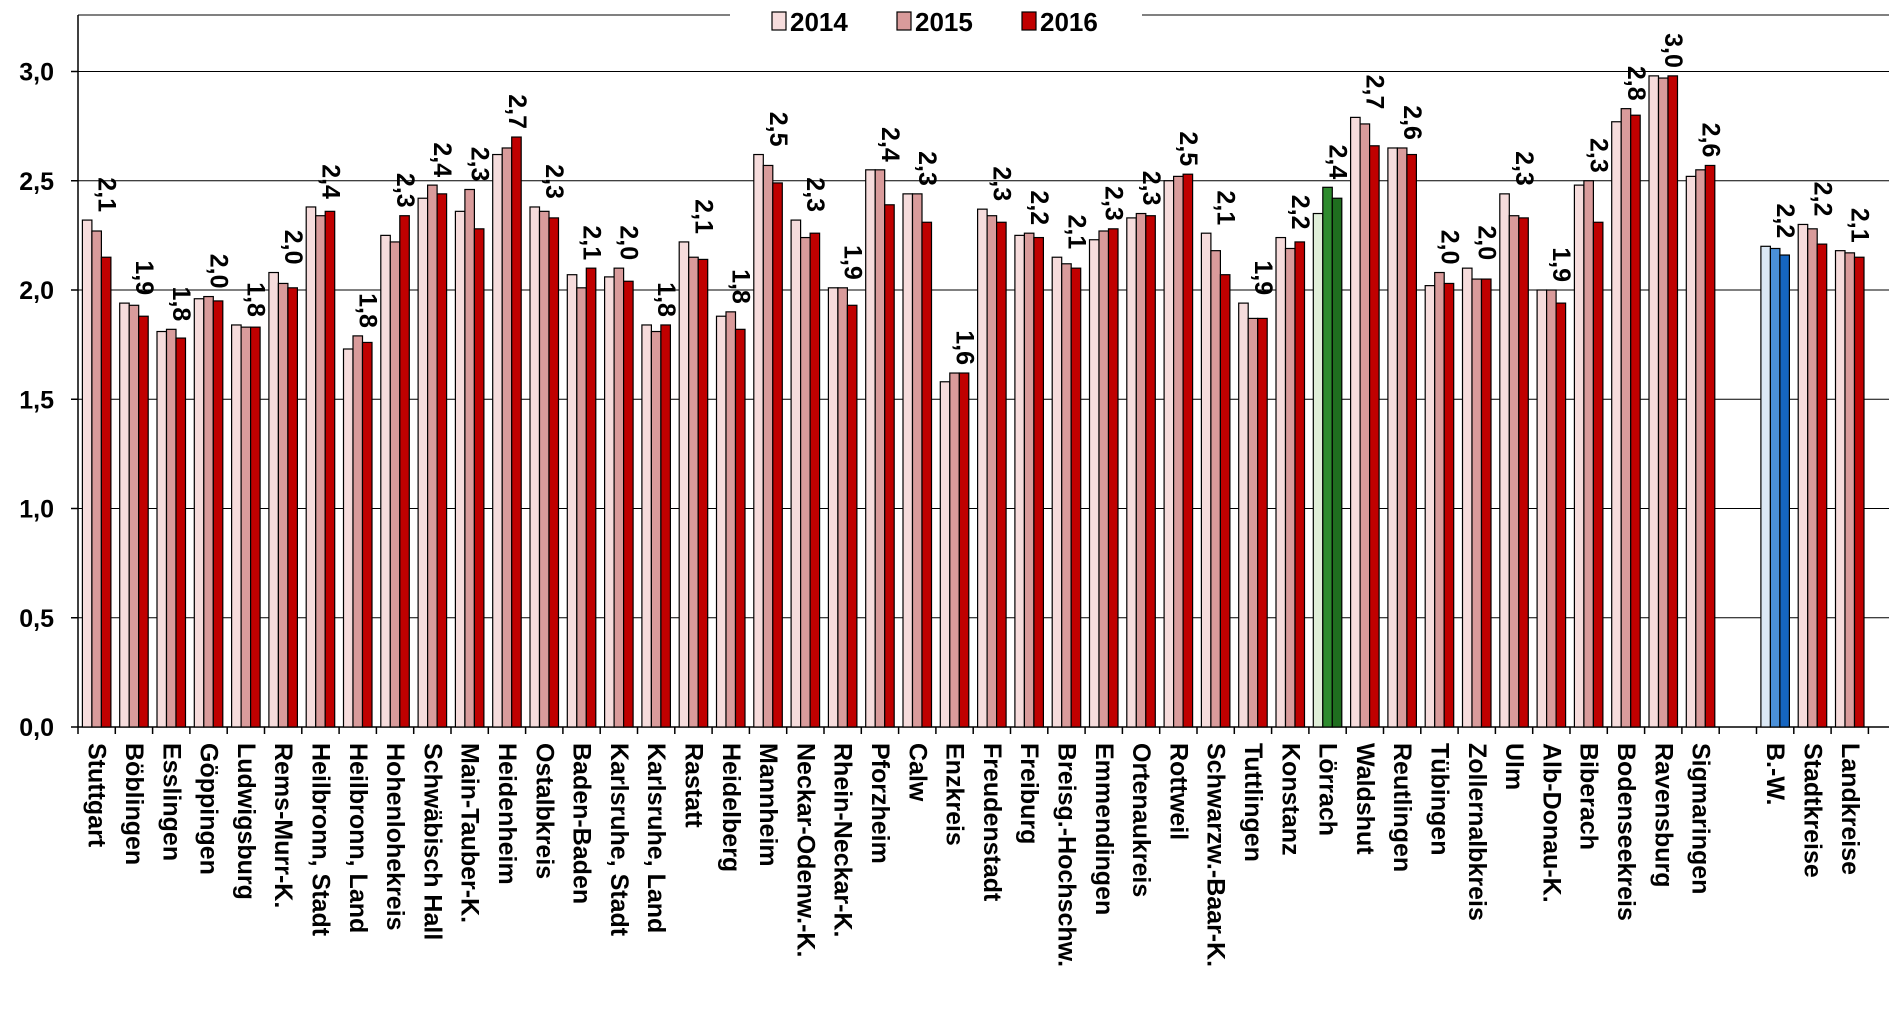 Image resolution: width=1889 pixels, height=1009 pixels. What do you see at coordinates (1710, 140) in the screenshot?
I see `data-label: 2,6` at bounding box center [1710, 140].